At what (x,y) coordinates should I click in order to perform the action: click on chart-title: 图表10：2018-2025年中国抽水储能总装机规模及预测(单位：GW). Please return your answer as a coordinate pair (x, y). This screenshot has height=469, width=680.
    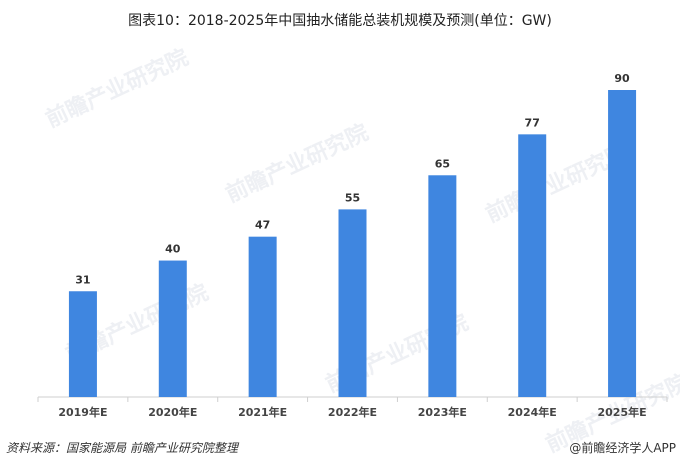
    Looking at the image, I should click on (340, 21).